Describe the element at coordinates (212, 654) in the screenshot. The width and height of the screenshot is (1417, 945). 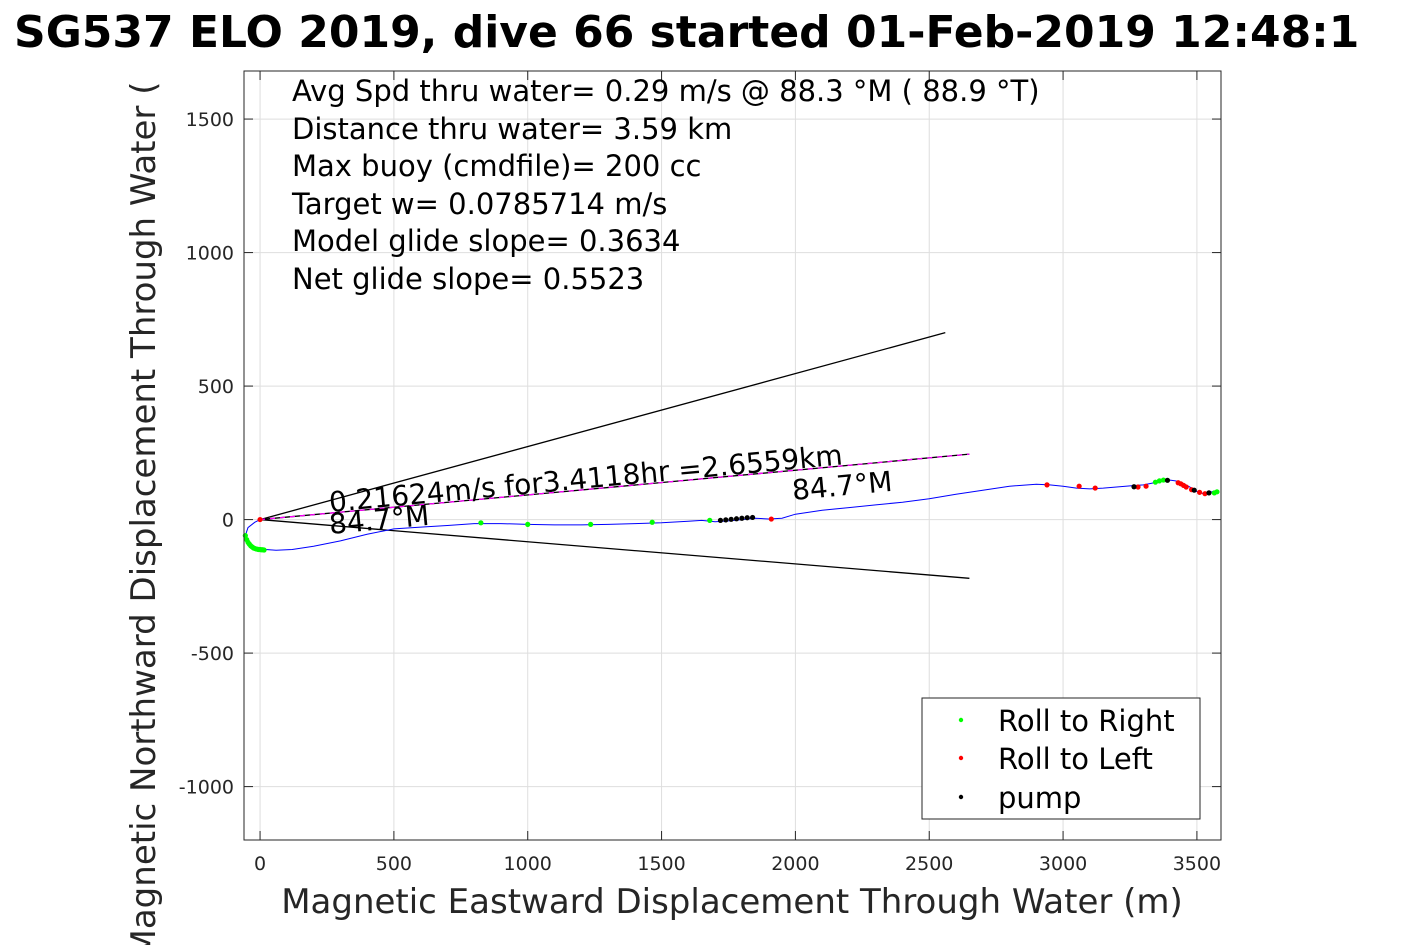
I see `y-tick-label: -500` at that location.